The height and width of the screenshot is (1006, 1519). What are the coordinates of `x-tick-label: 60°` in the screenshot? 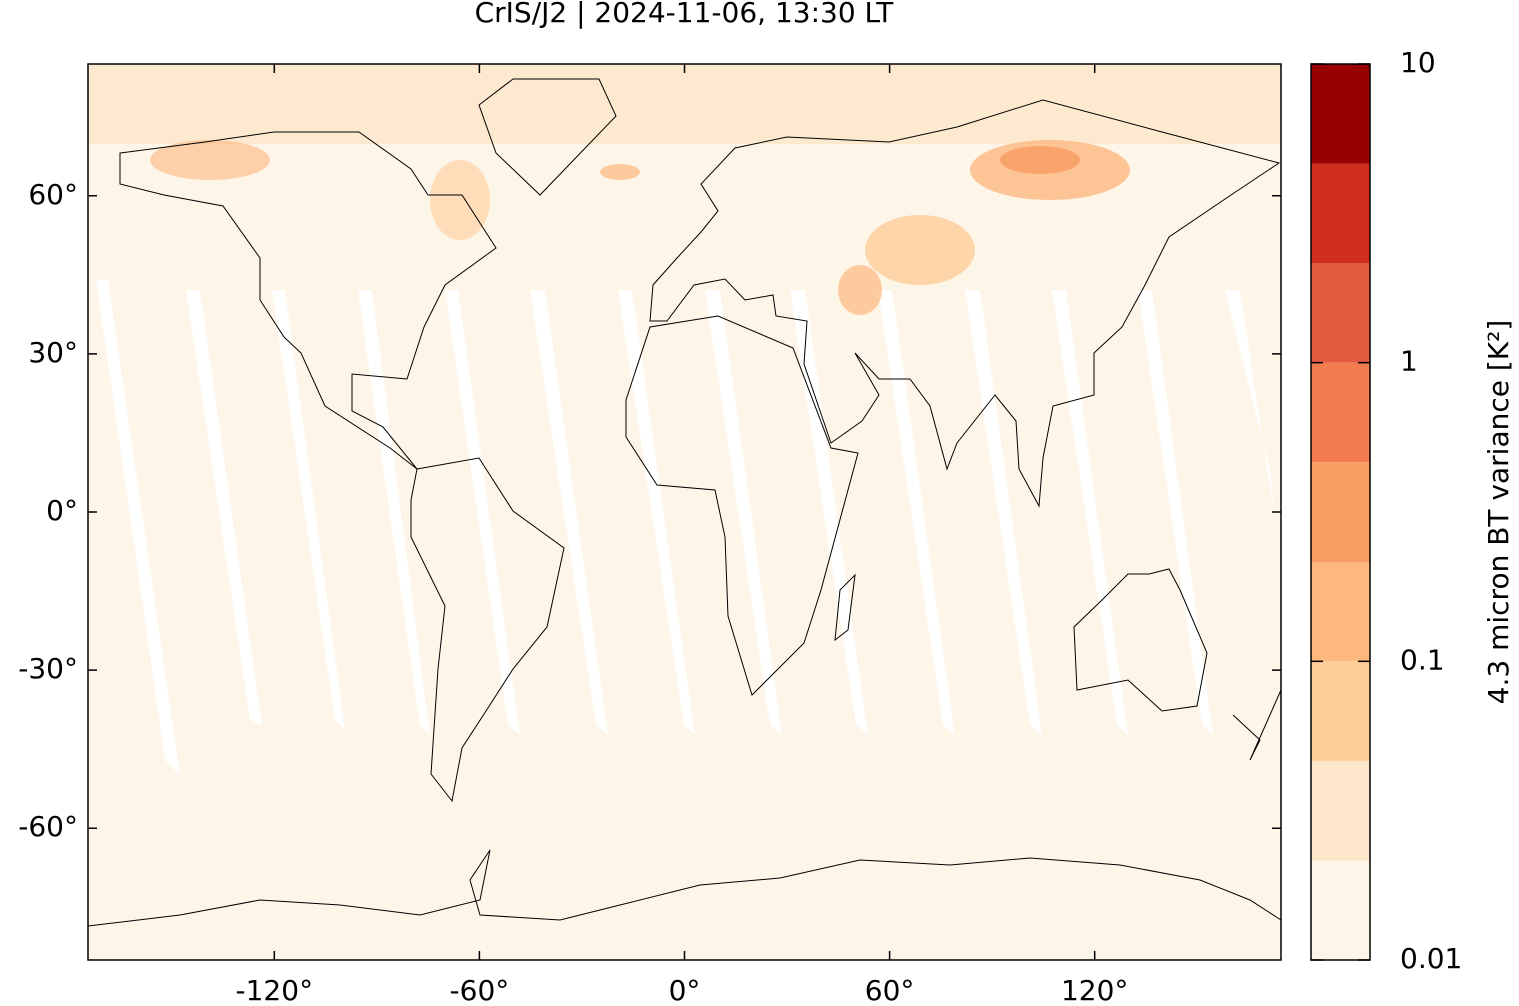 It's located at (890, 988).